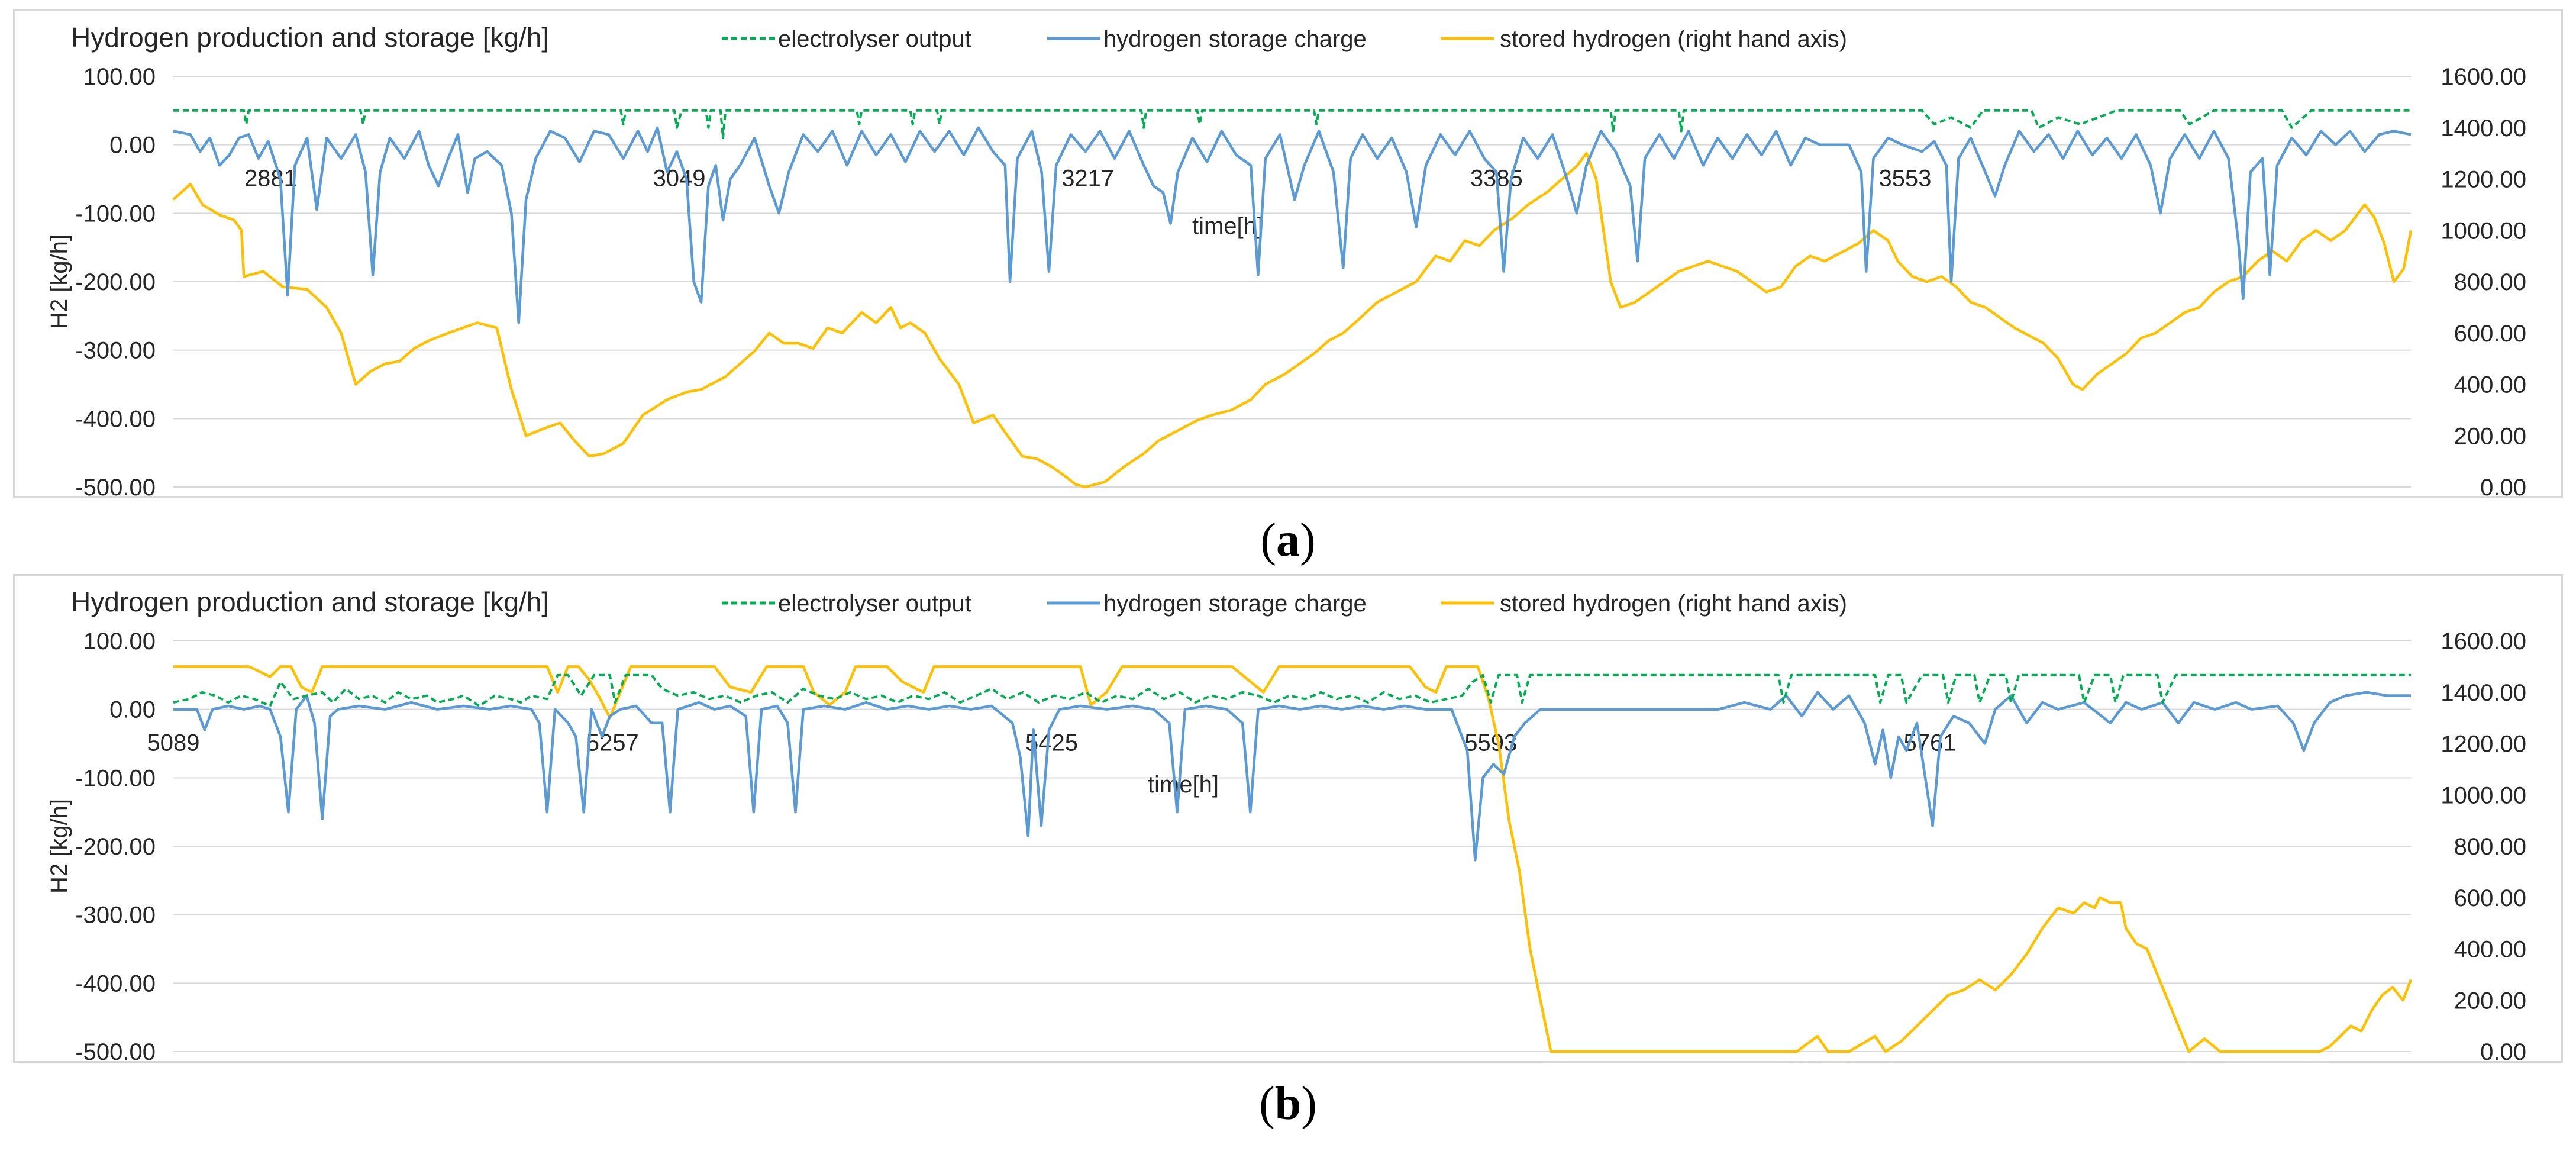  What do you see at coordinates (310, 37) in the screenshot?
I see `chart-a-title: Hydrogen production and storage [kg/h]` at bounding box center [310, 37].